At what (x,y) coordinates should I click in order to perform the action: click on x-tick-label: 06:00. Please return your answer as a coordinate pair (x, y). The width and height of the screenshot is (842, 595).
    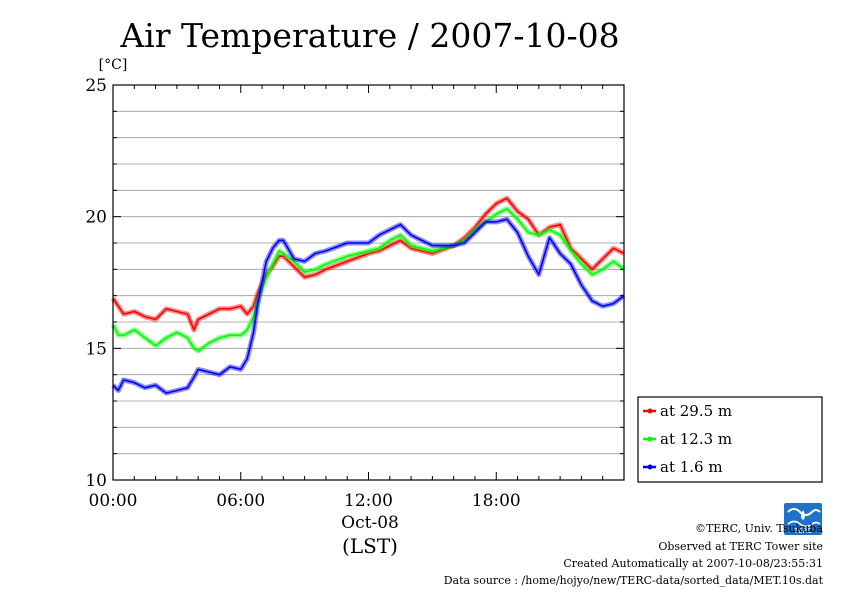
    Looking at the image, I should click on (240, 501).